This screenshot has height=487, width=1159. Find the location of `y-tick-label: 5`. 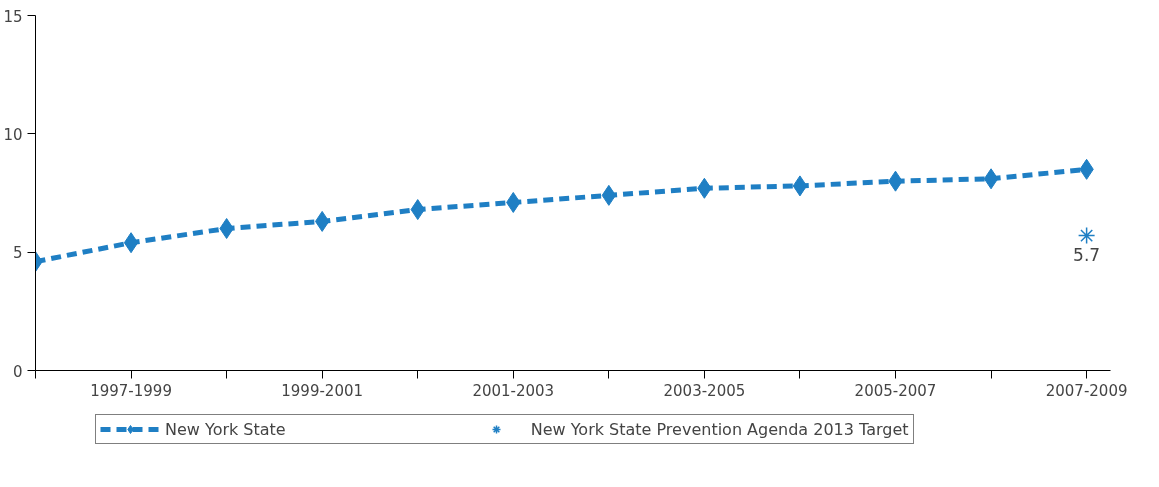

y-tick-label: 5 is located at coordinates (17, 253).